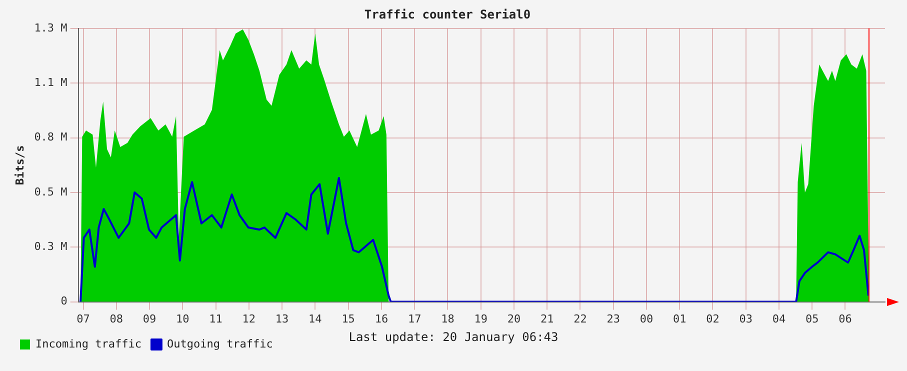 This screenshot has width=907, height=371. Describe the element at coordinates (51, 137) in the screenshot. I see `y-tick-label: 0.8 M` at that location.